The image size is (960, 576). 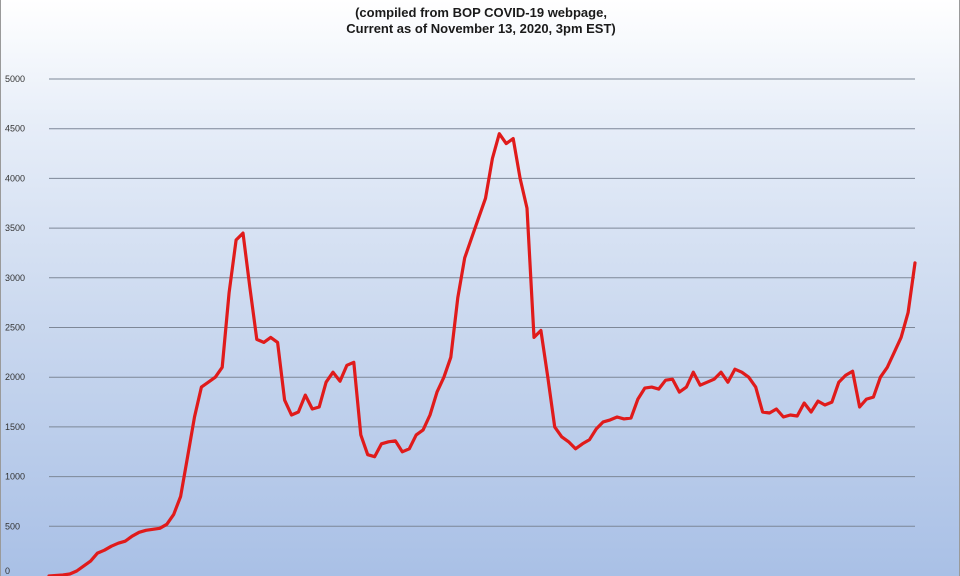 What do you see at coordinates (15, 377) in the screenshot?
I see `y-tick-label: 2000` at bounding box center [15, 377].